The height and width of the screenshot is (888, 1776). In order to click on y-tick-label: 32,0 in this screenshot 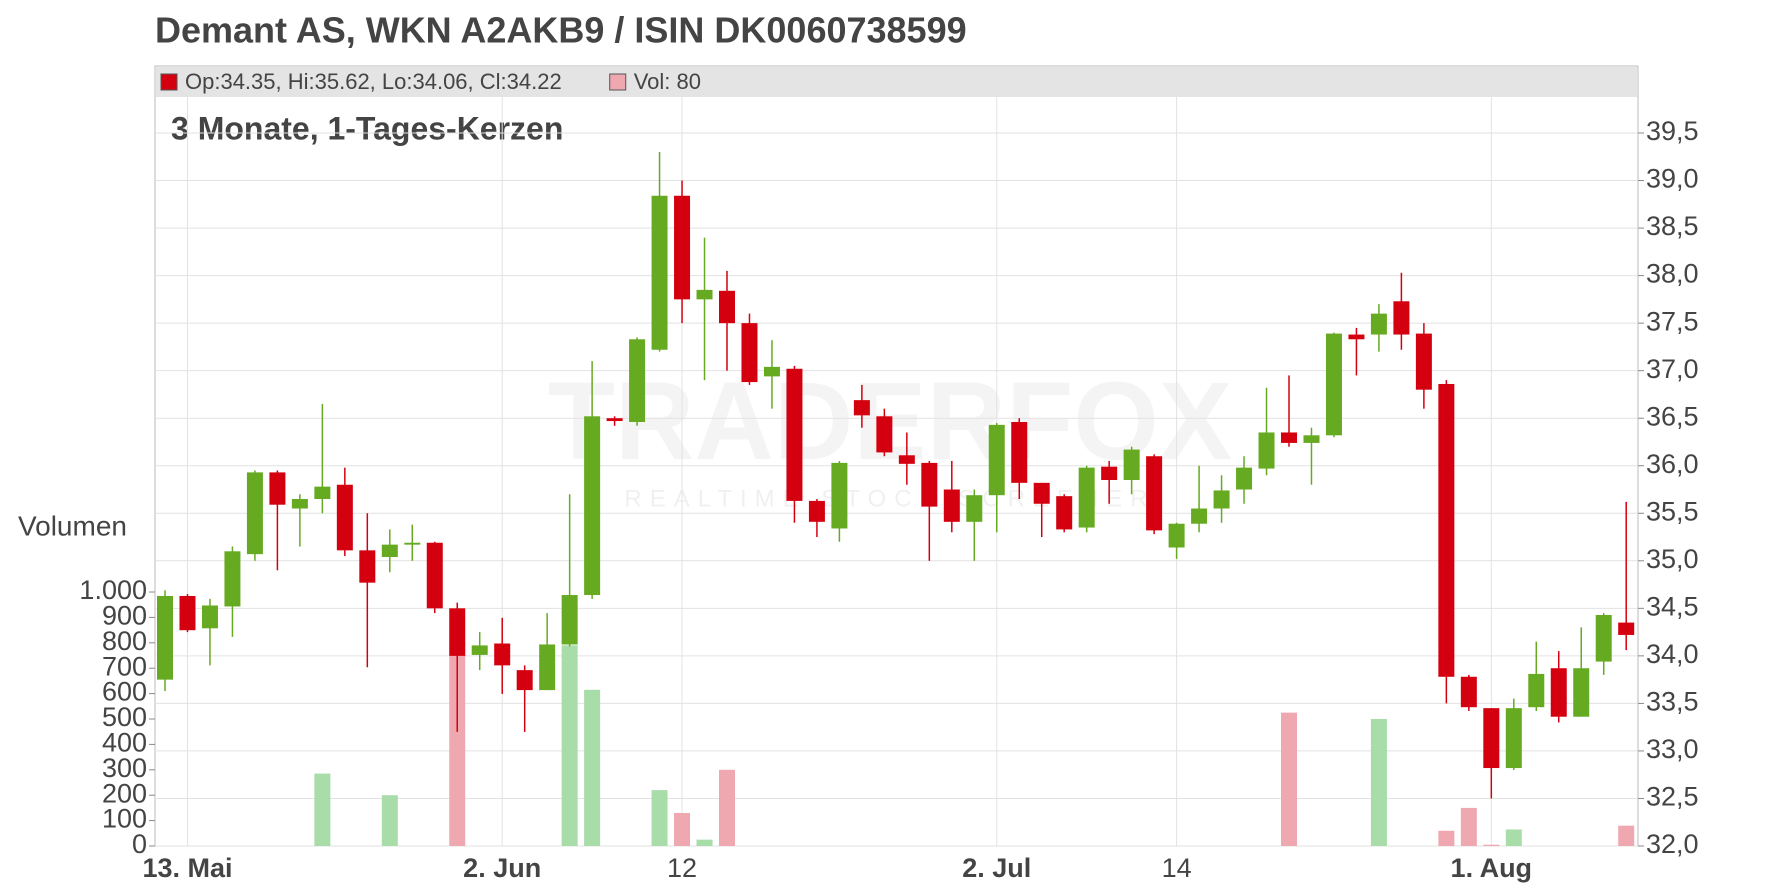, I will do `click(1672, 844)`.